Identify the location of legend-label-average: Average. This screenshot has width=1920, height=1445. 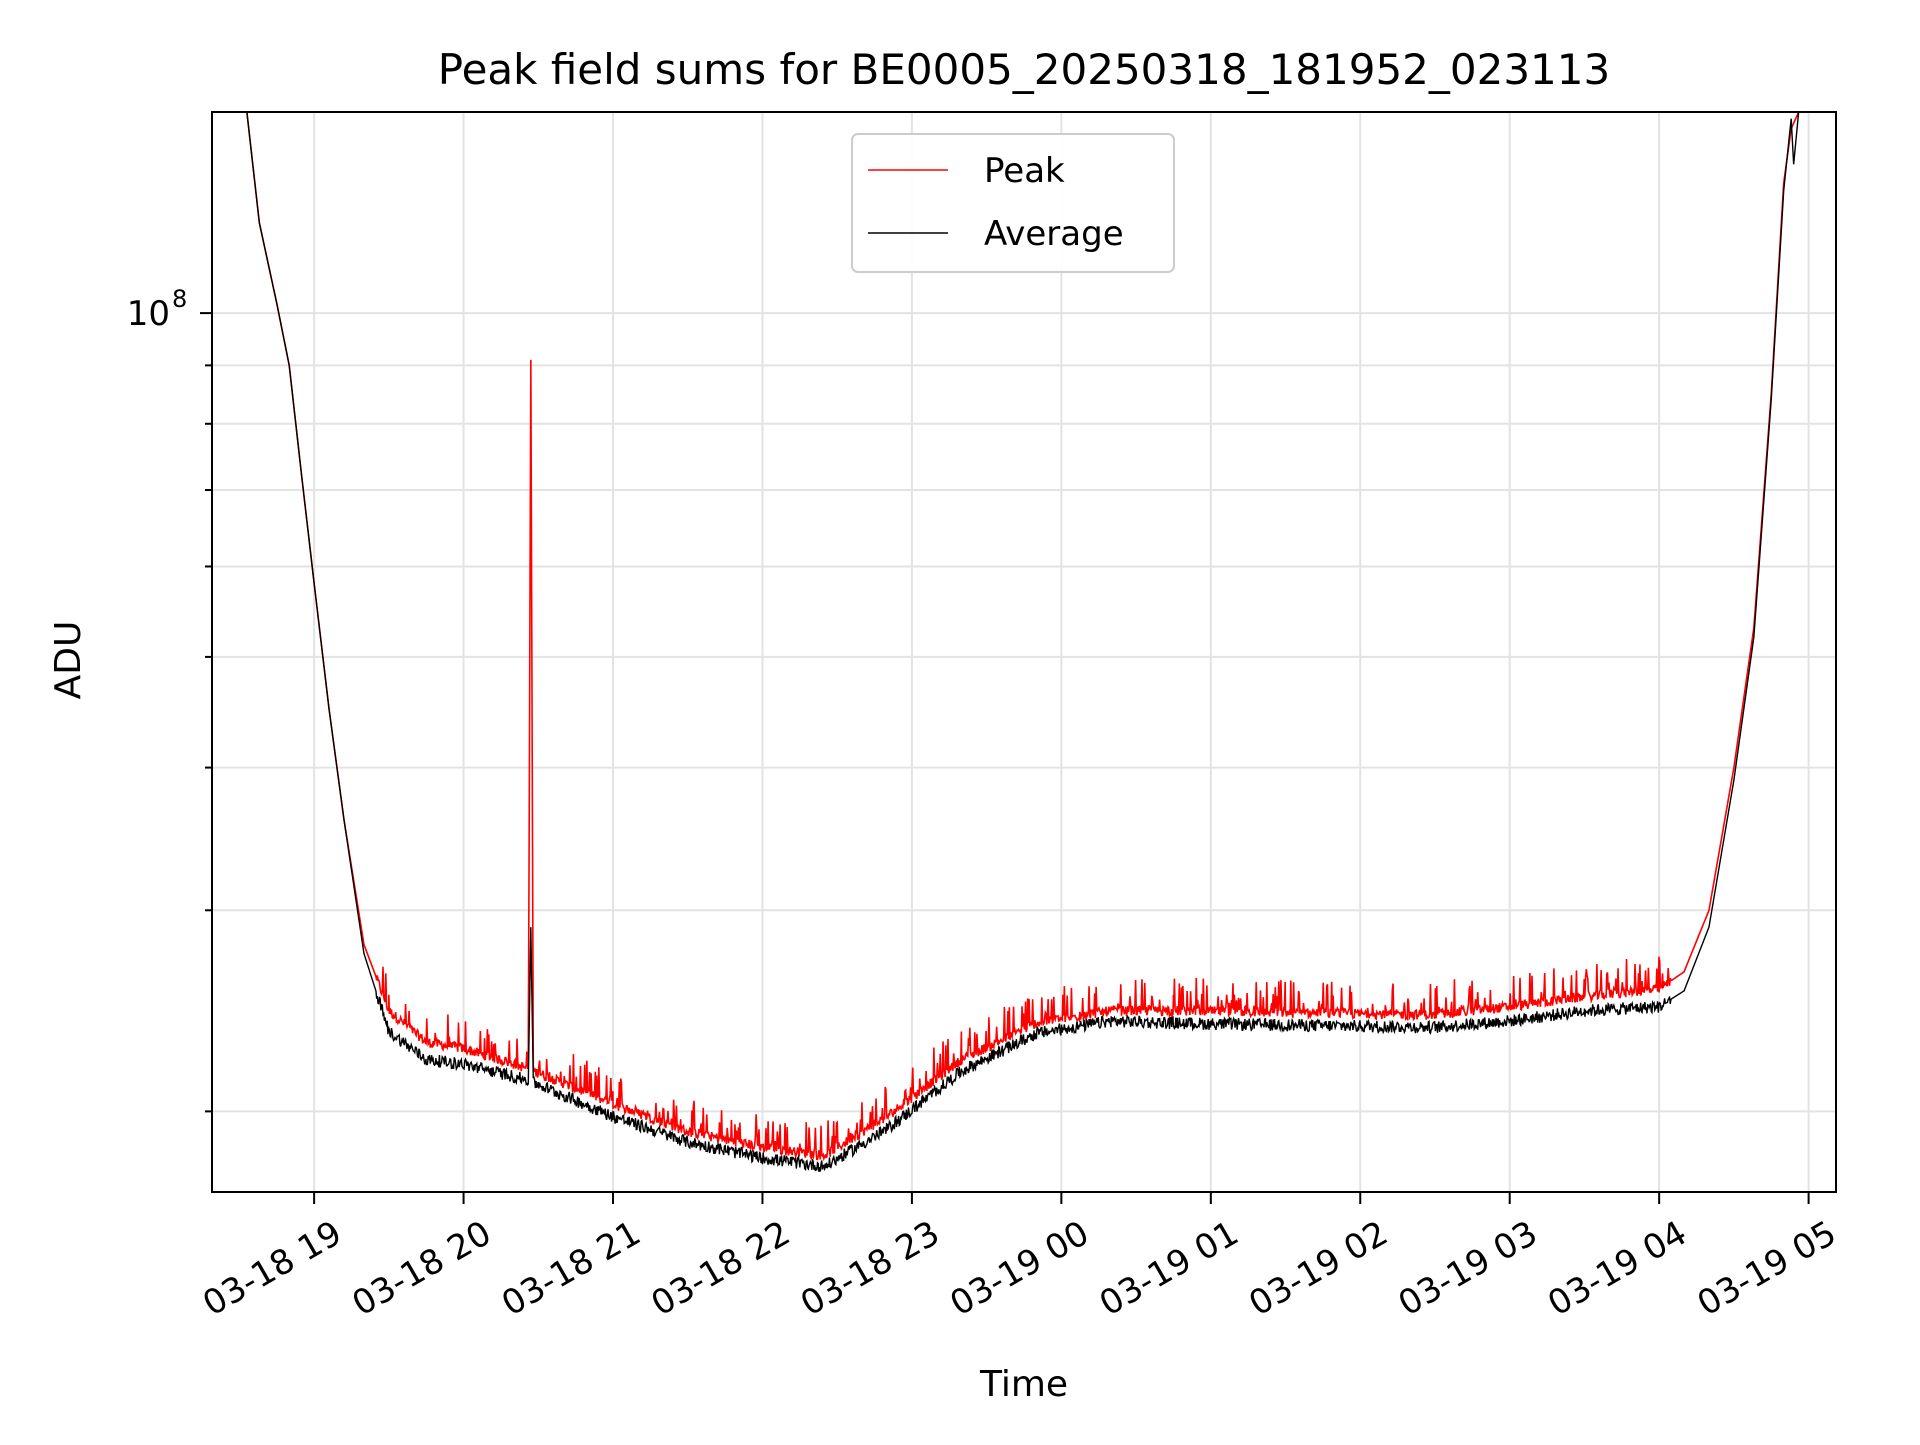
(1054, 234).